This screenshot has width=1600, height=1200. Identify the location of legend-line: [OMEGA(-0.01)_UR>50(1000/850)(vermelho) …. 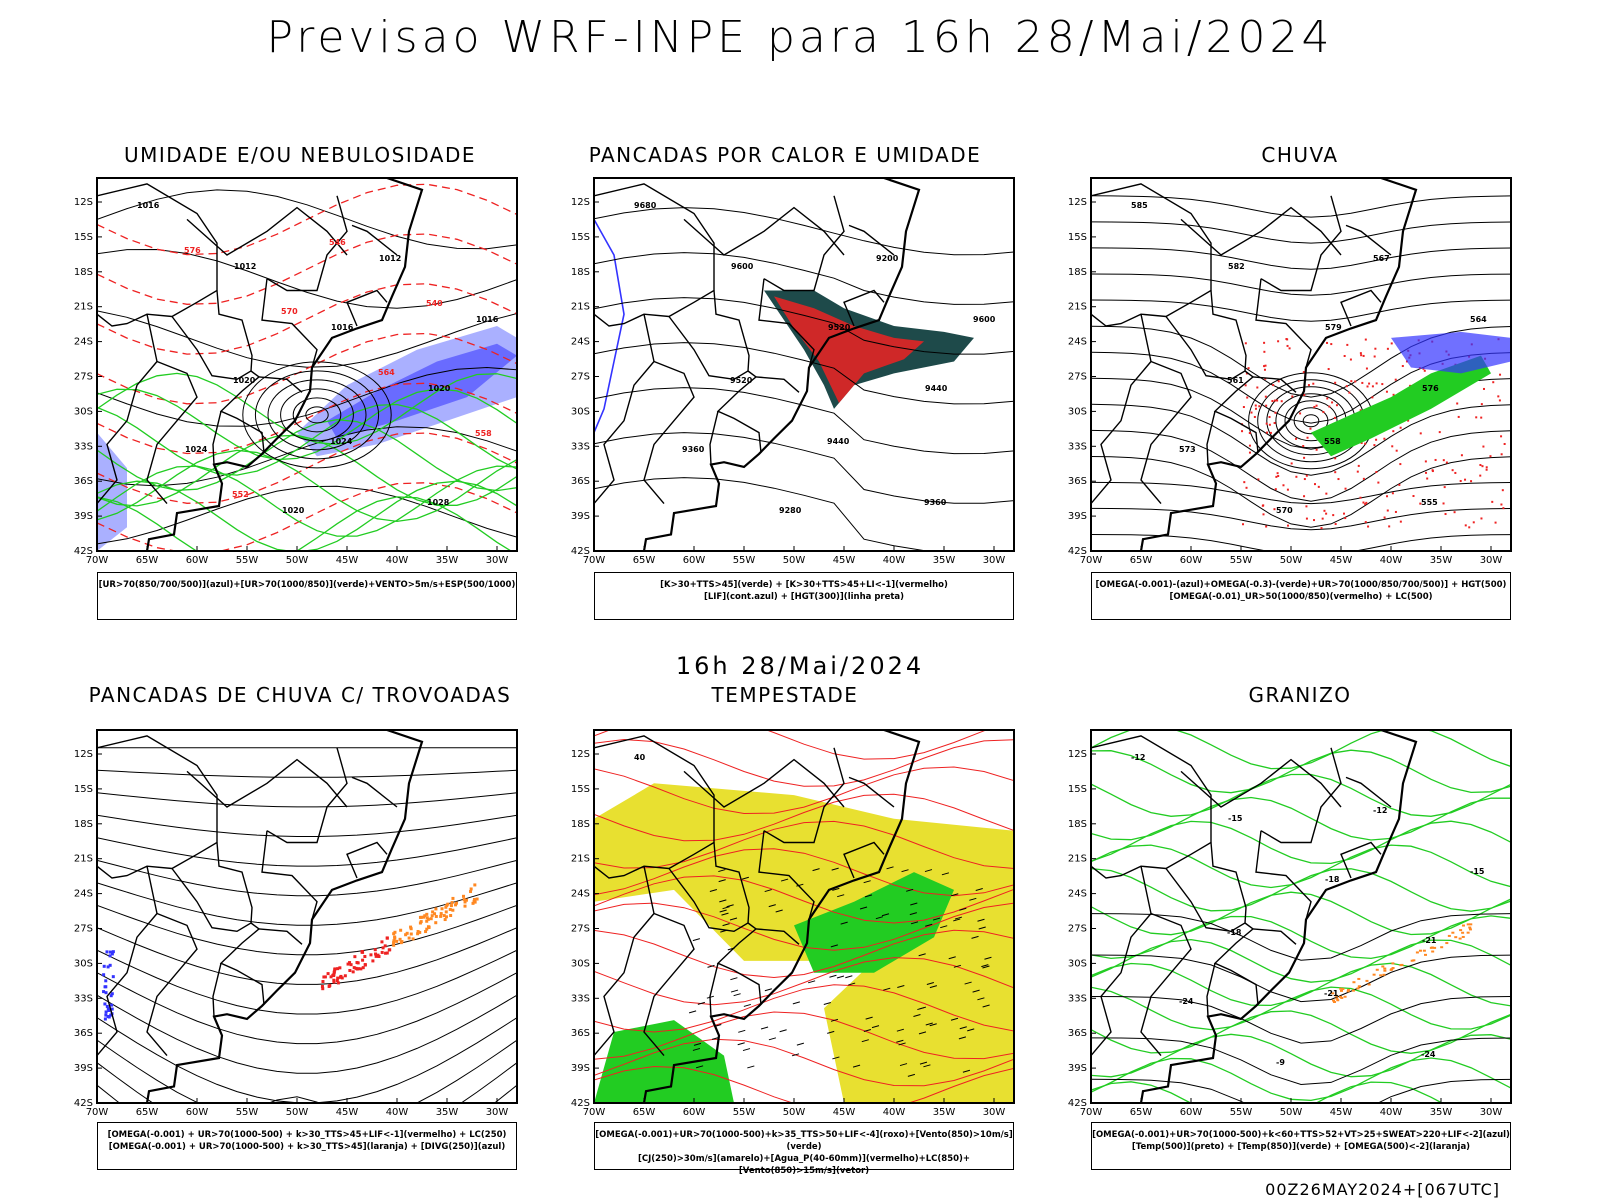
(1301, 597).